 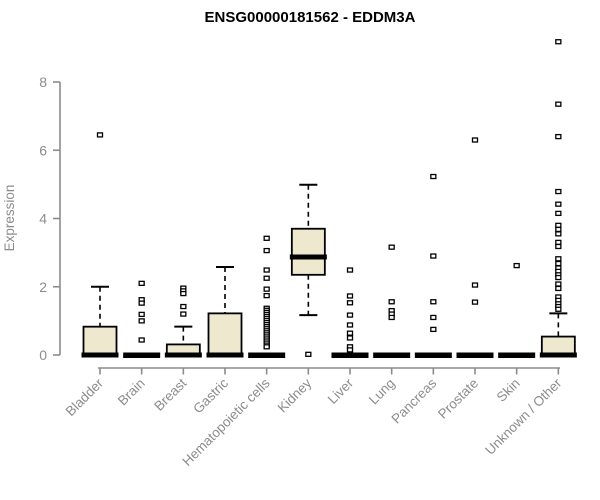 What do you see at coordinates (310, 17) in the screenshot?
I see `chart-title: ENSG00000181562 - EDDM3A` at bounding box center [310, 17].